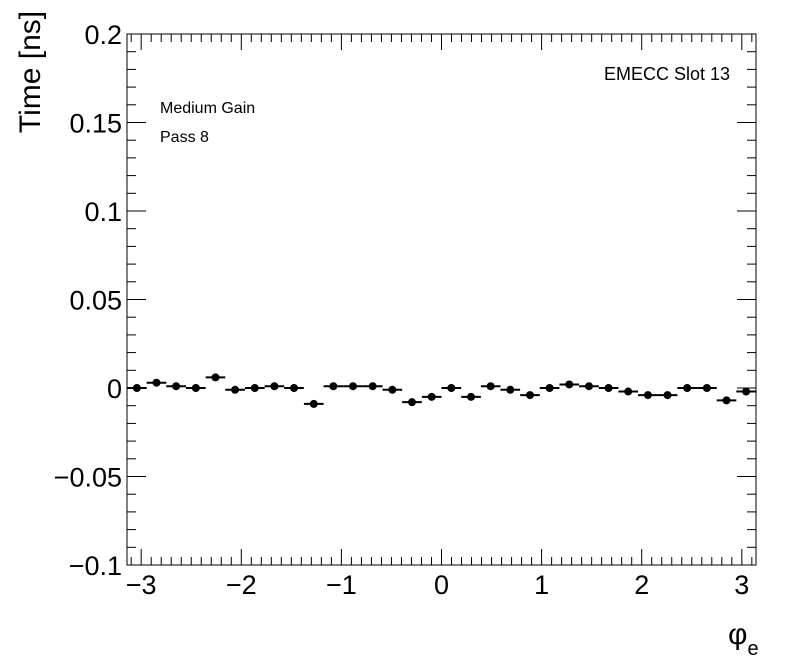 Image resolution: width=796 pixels, height=672 pixels. What do you see at coordinates (95, 301) in the screenshot?
I see `y-tick-label: 0.05` at bounding box center [95, 301].